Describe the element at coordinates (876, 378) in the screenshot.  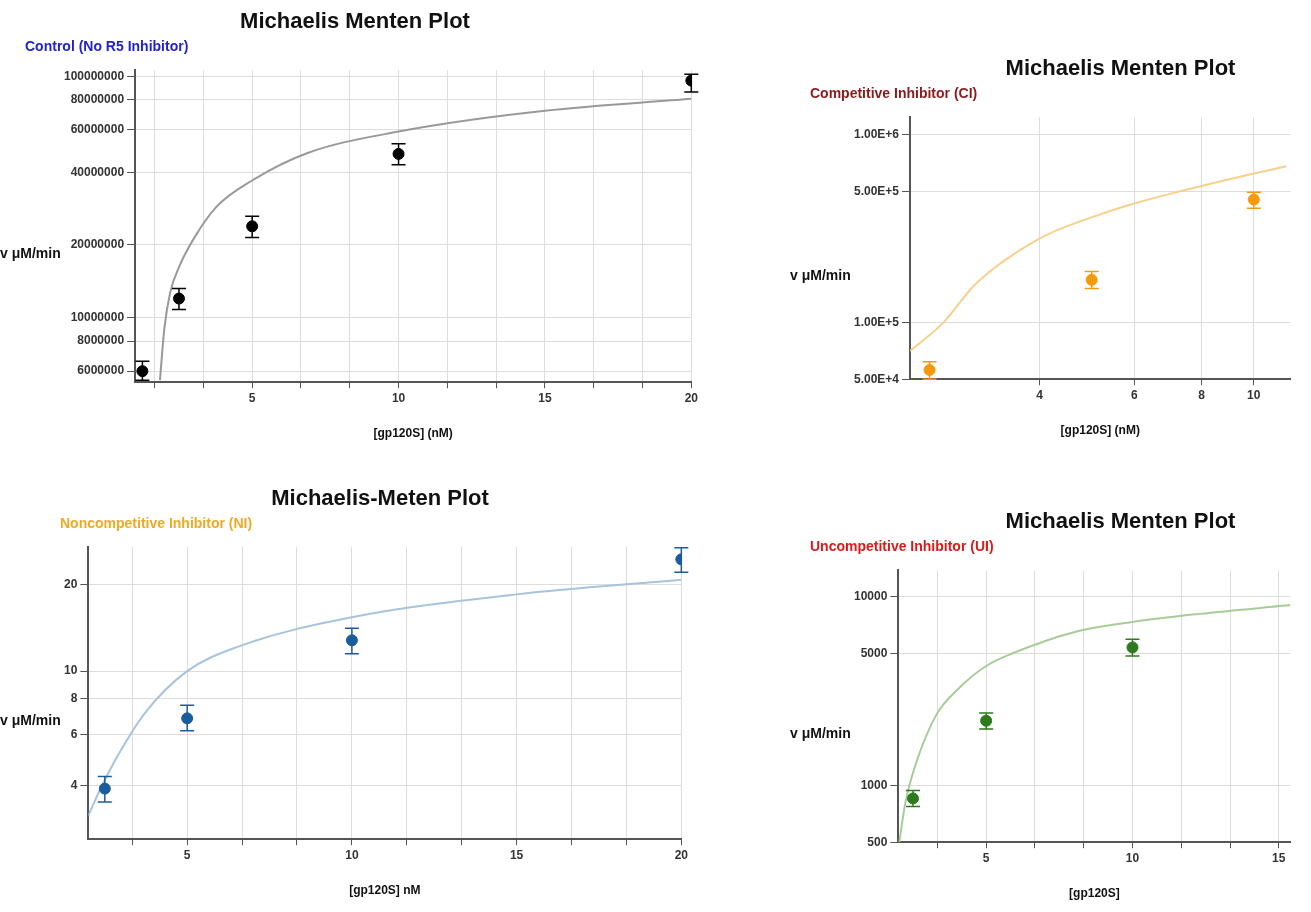
I see `y-tick-label: 5.00E+4` at that location.